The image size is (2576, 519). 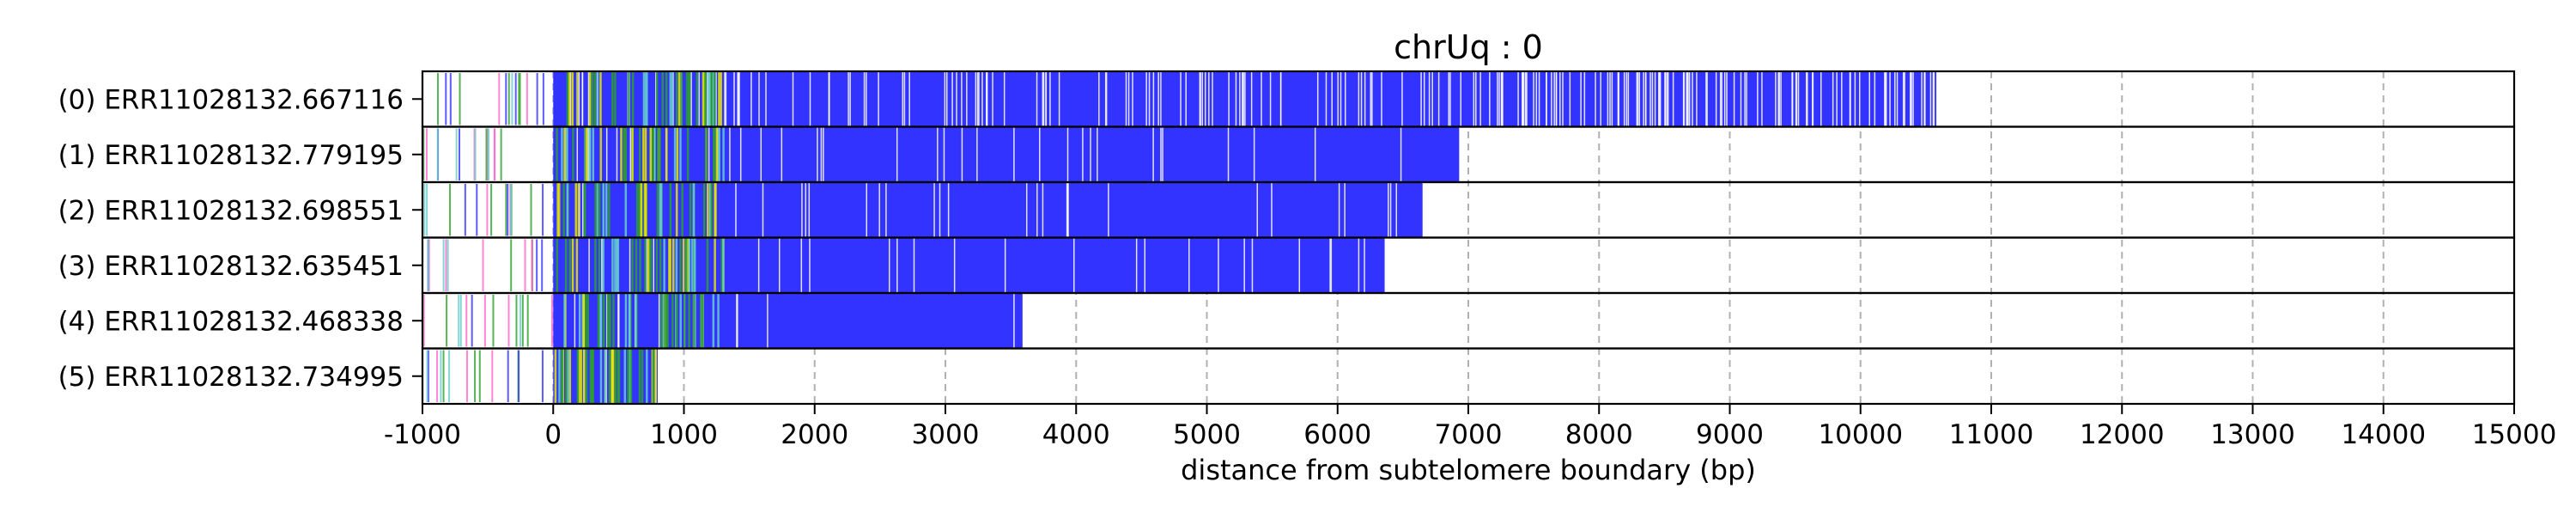 What do you see at coordinates (1006, 154) in the screenshot?
I see `read-1-block` at bounding box center [1006, 154].